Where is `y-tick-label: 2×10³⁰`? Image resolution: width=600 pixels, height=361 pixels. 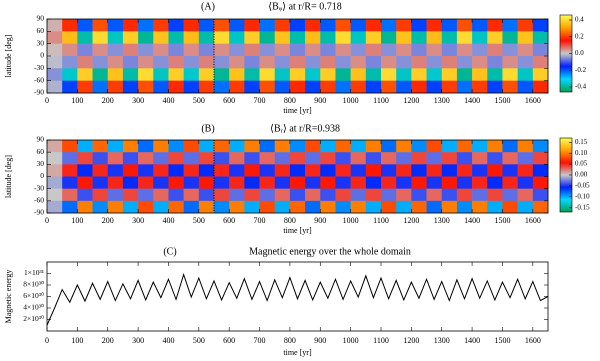
y-tick-label: 2×10³⁰ is located at coordinates (33, 318).